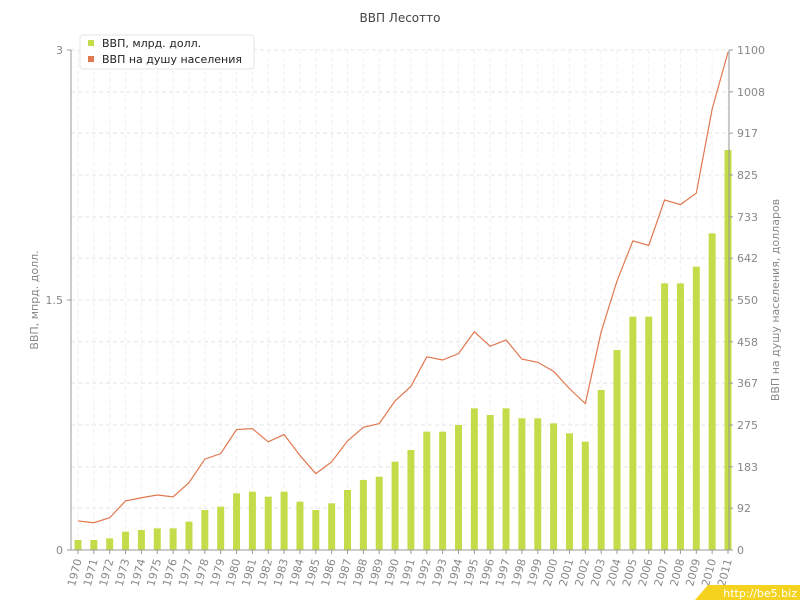  I want to click on watermark-bg, so click(747, 592).